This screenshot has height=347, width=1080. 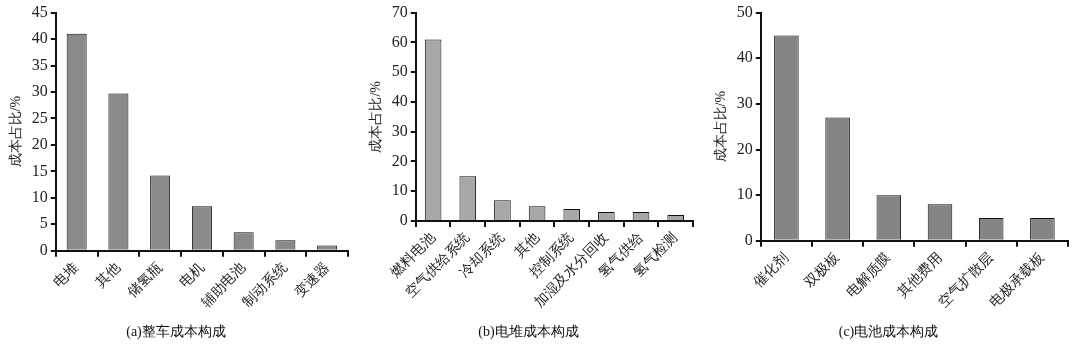 What do you see at coordinates (868, 275) in the screenshot?
I see `x-tick-label: 电解质膜` at bounding box center [868, 275].